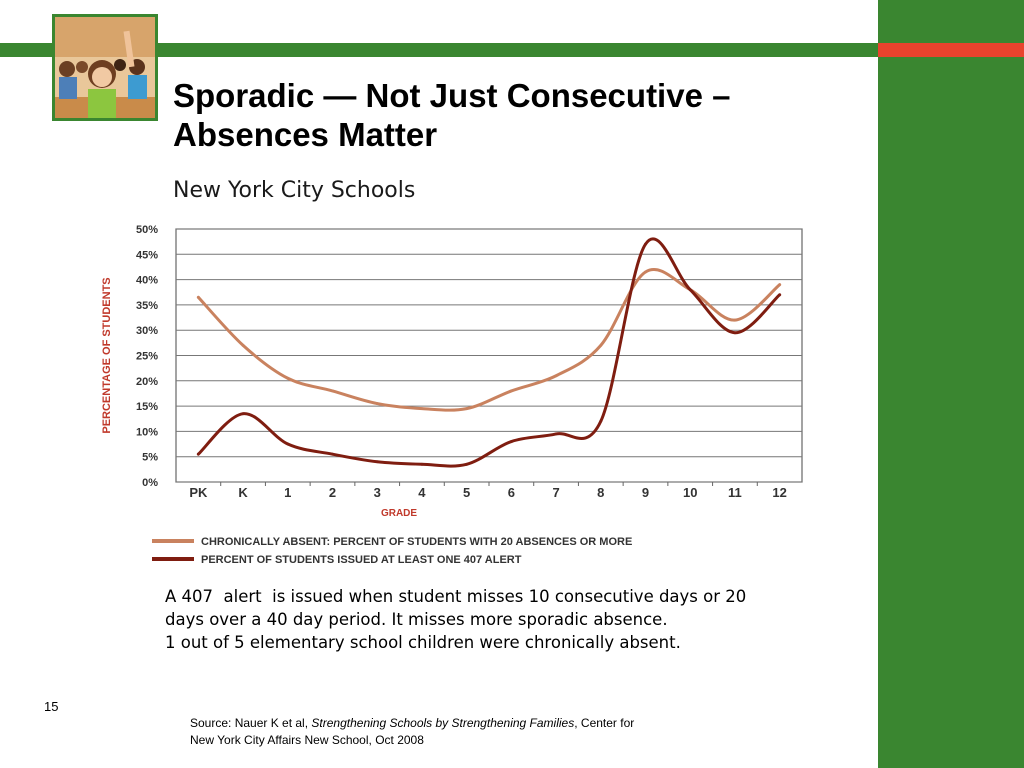 Image resolution: width=1024 pixels, height=768 pixels. What do you see at coordinates (107, 355) in the screenshot?
I see `y-axis-label: PERCENTAGE OF STUDENTS` at bounding box center [107, 355].